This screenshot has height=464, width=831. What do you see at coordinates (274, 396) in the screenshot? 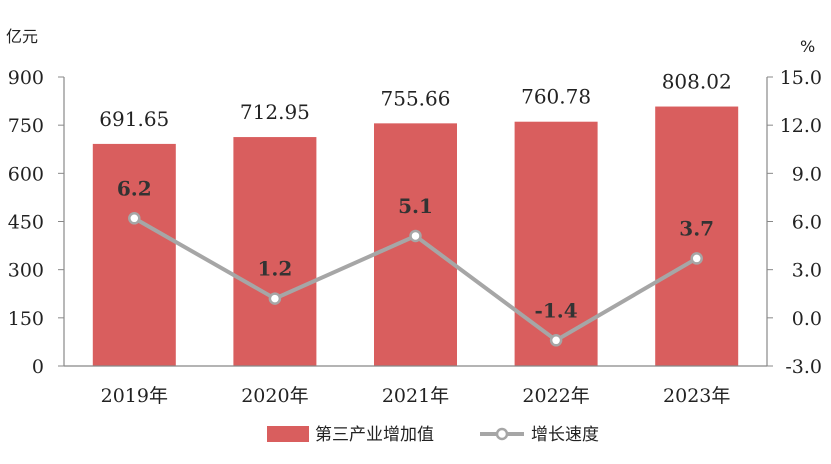
I see `x-tick-label: 2020年` at bounding box center [274, 396].